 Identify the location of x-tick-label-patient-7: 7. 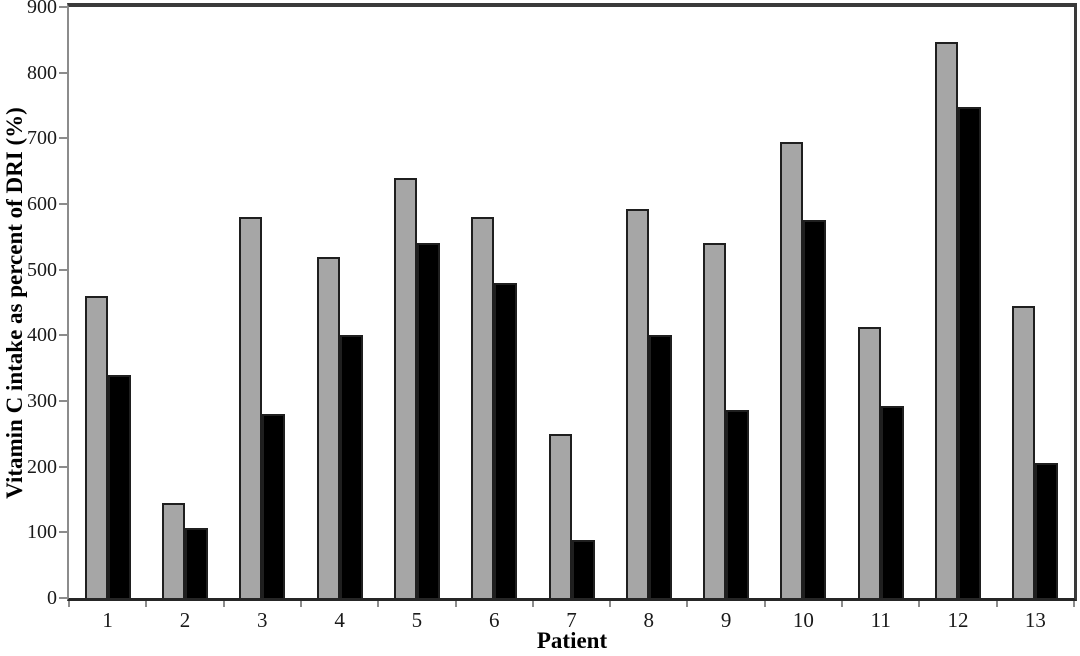
(571, 620).